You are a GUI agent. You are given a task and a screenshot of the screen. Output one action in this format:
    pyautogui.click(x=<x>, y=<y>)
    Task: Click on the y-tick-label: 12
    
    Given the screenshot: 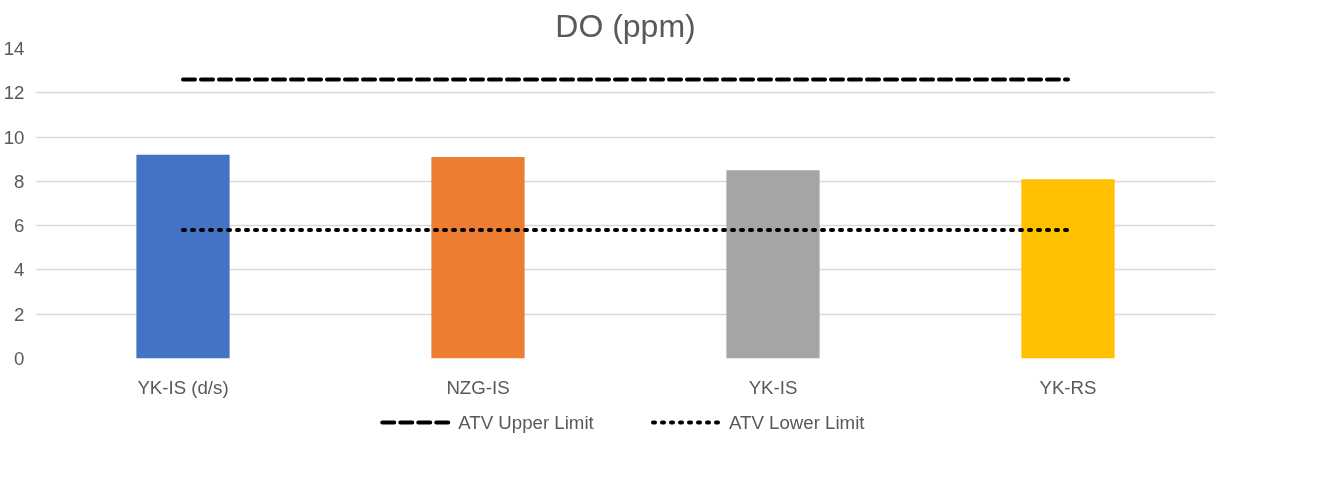 What is the action you would take?
    pyautogui.click(x=14, y=93)
    